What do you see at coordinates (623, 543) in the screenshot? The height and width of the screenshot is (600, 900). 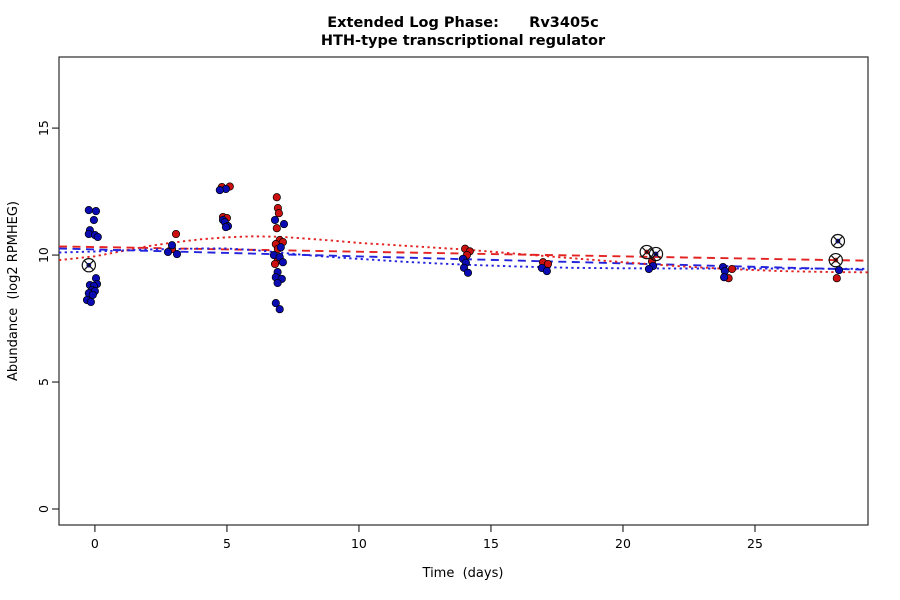 I see `x-tick-label: 20` at bounding box center [623, 543].